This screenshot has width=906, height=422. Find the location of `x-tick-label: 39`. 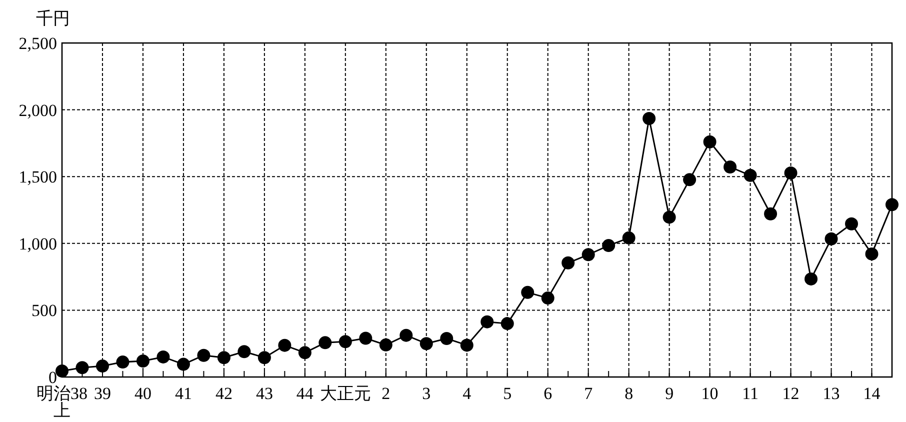

x-tick-label: 39 is located at coordinates (102, 393).